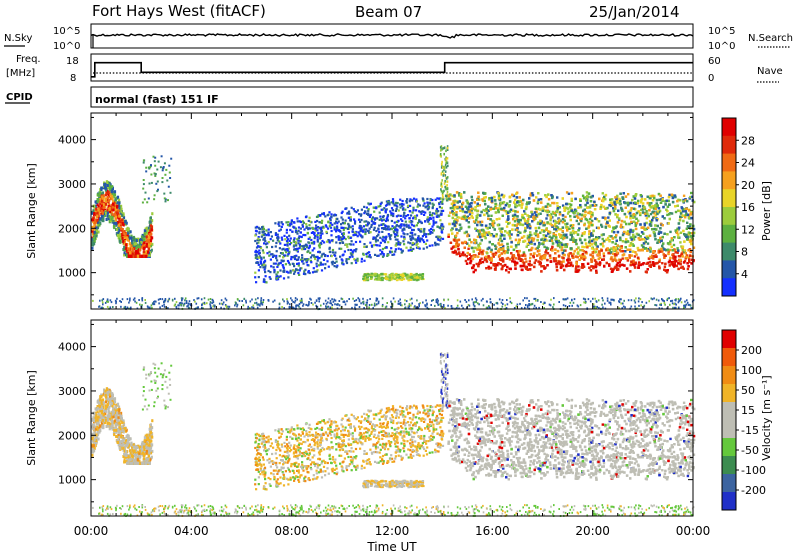  What do you see at coordinates (770, 38) in the screenshot?
I see `noise-search-label: N.Search` at bounding box center [770, 38].